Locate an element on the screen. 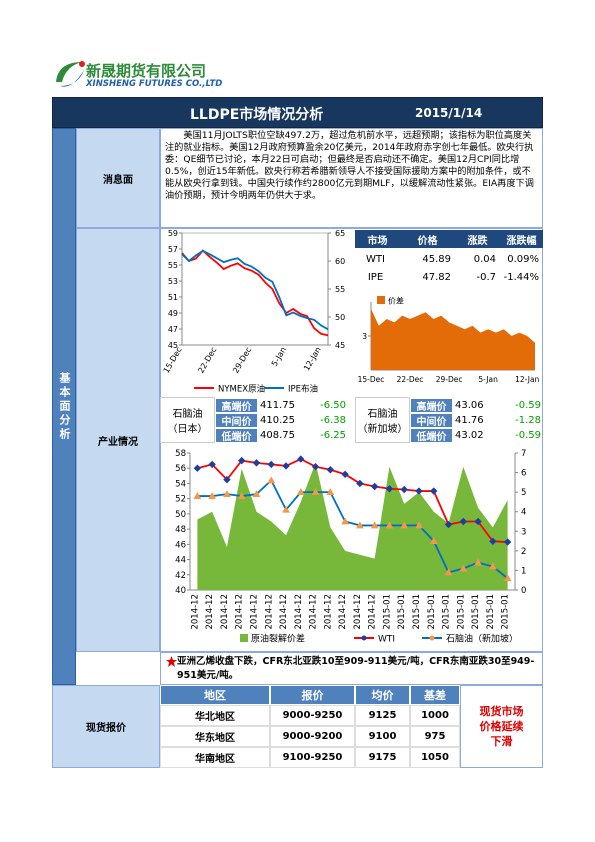 This screenshot has width=595, height=842. title-bar is located at coordinates (297, 112).